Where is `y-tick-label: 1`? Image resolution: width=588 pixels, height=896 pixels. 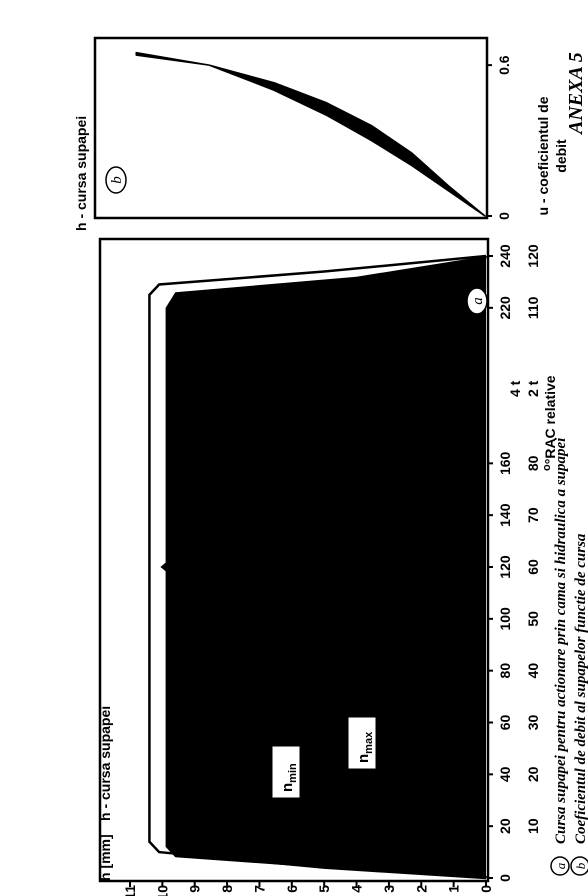
y-tick-label: 1 is located at coordinates (454, 889).